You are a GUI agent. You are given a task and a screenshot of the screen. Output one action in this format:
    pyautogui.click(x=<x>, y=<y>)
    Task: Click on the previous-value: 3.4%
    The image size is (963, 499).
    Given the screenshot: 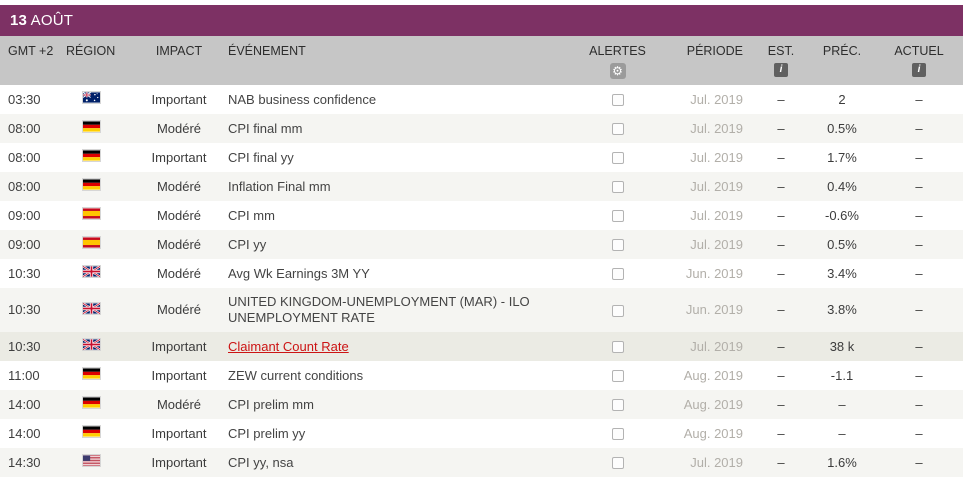 What is the action you would take?
    pyautogui.click(x=842, y=273)
    